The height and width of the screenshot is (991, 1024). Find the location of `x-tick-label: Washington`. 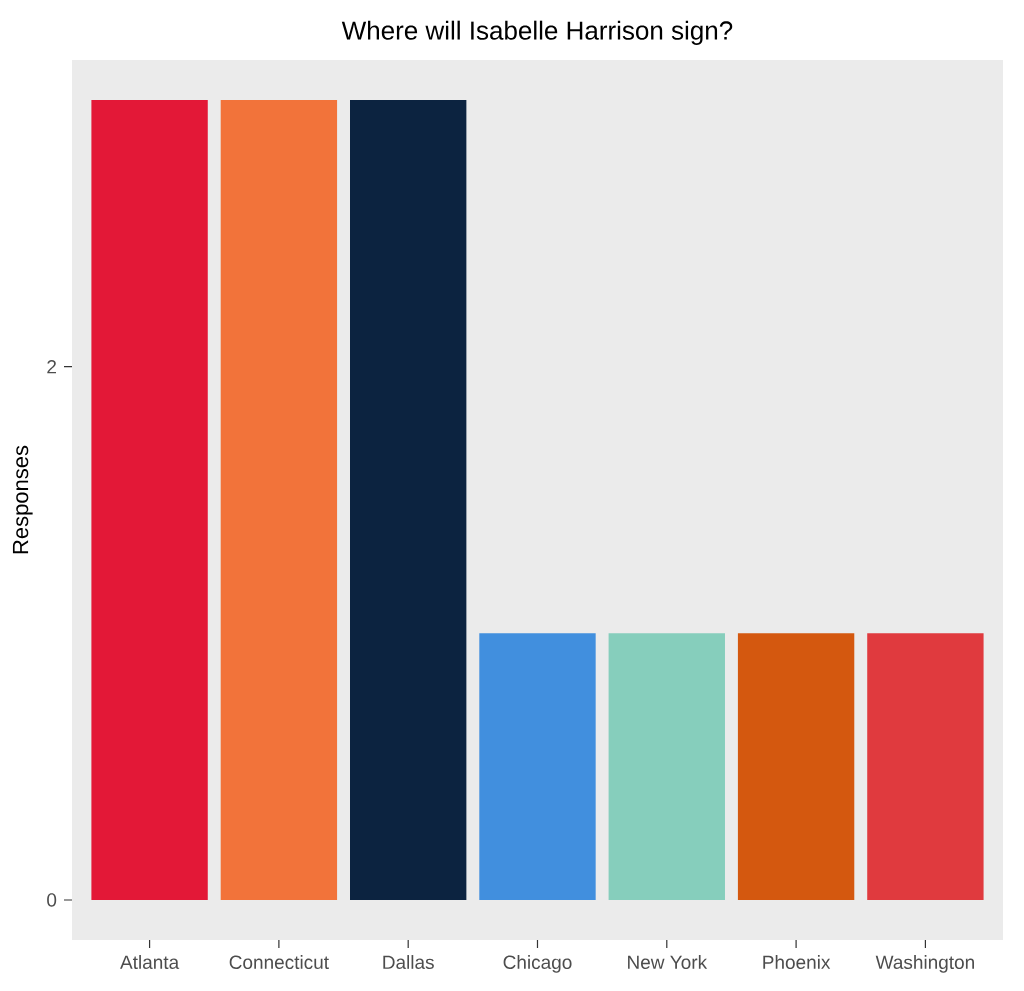

x-tick-label: Washington is located at coordinates (924, 964).